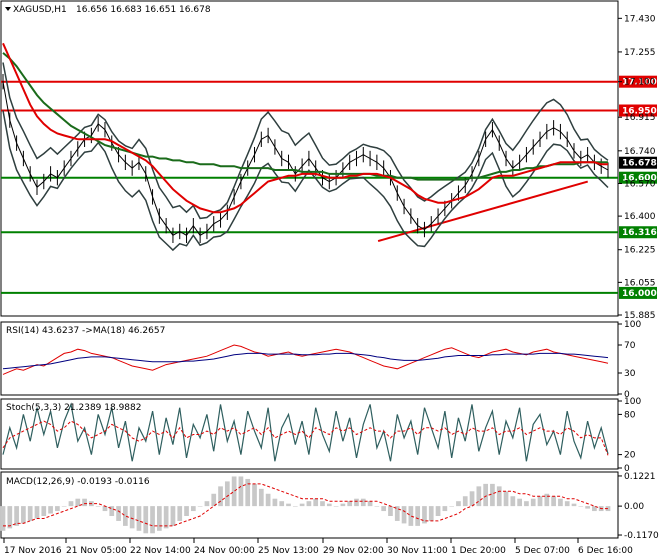  I want to click on macd-y-tick-label: 0.00, so click(634, 507).